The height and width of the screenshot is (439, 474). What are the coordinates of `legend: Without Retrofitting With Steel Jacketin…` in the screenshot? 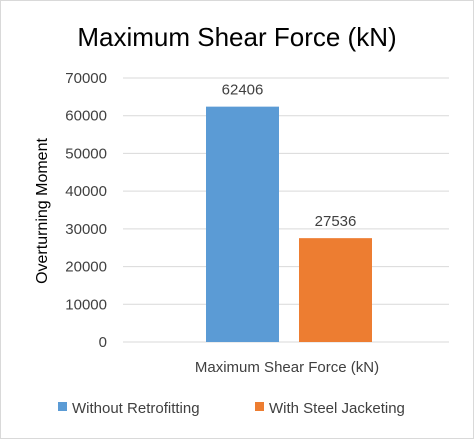 It's located at (231, 408).